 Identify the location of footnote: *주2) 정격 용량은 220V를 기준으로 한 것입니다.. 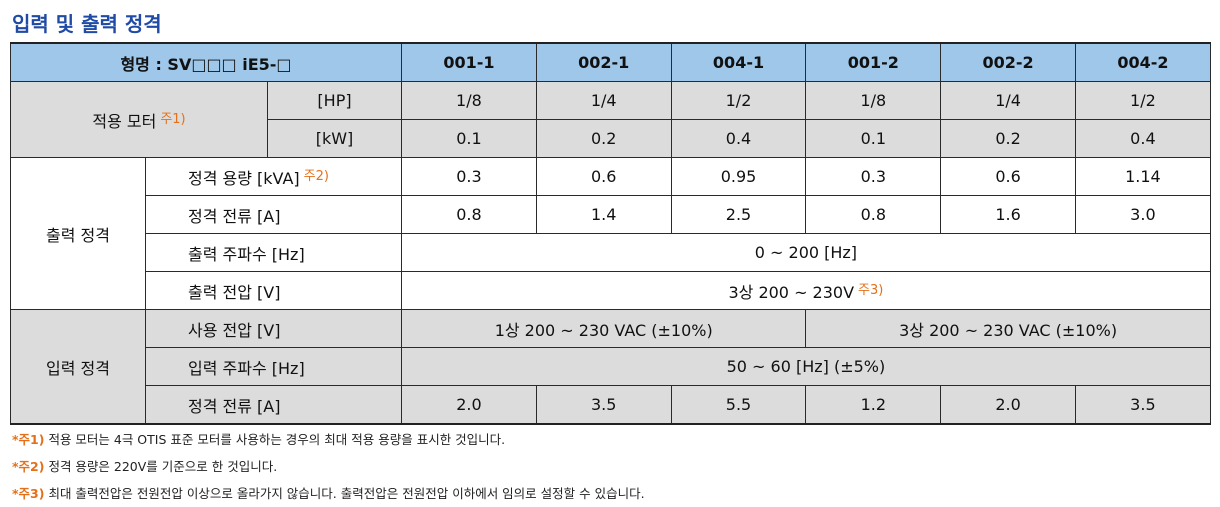
(328, 466).